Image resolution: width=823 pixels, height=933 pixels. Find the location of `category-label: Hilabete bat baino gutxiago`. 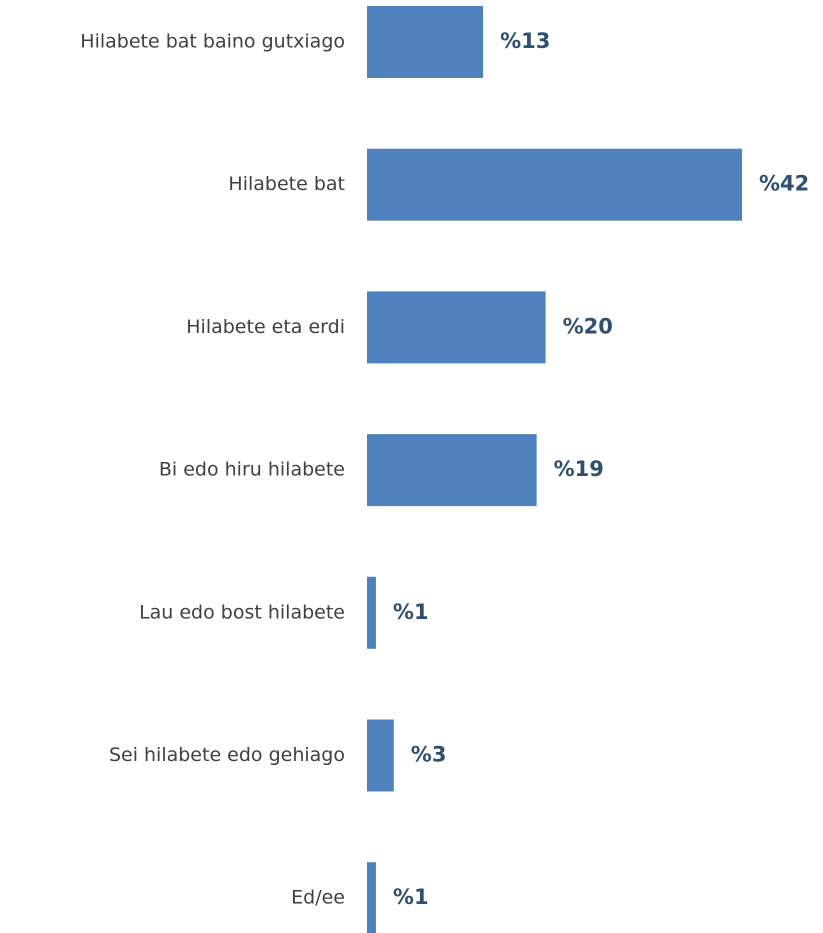

category-label: Hilabete bat baino gutxiago is located at coordinates (212, 42).